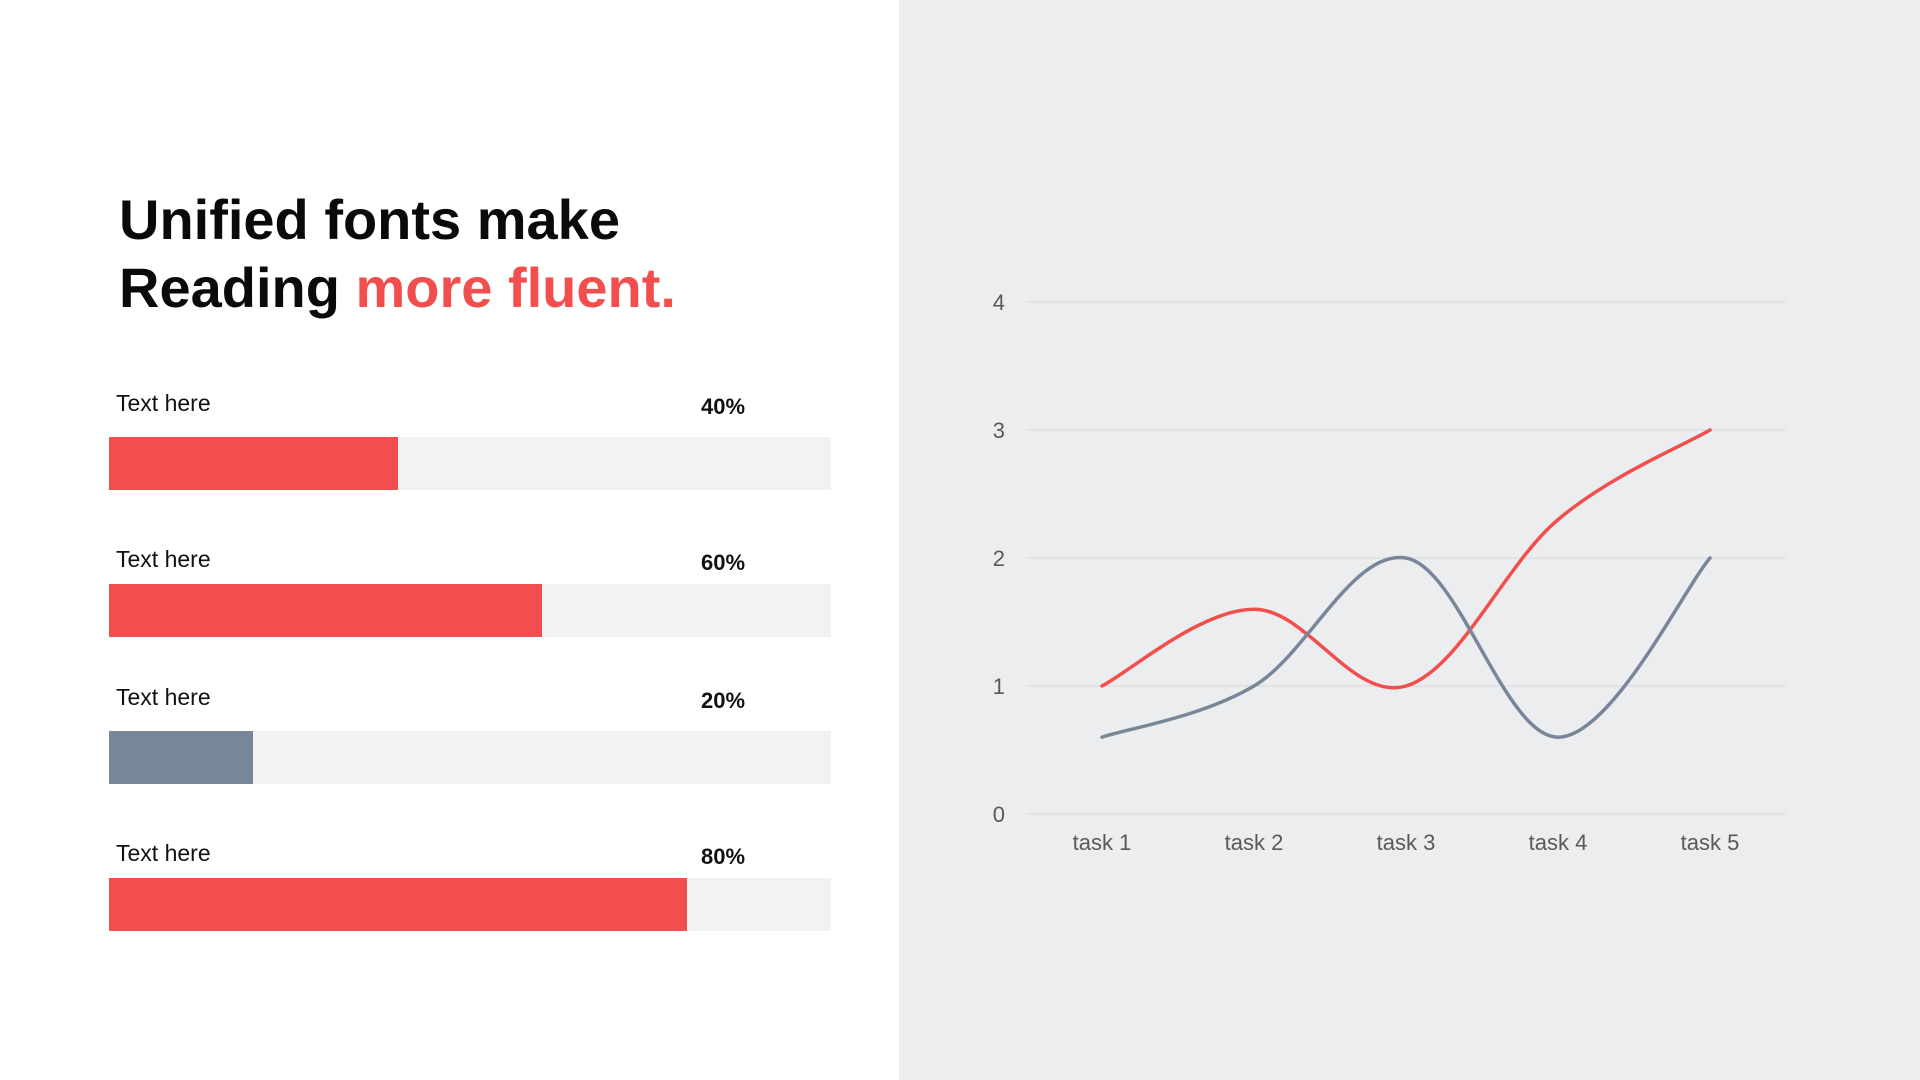  Describe the element at coordinates (515, 287) in the screenshot. I see `headline-accent: more fluent.` at that location.